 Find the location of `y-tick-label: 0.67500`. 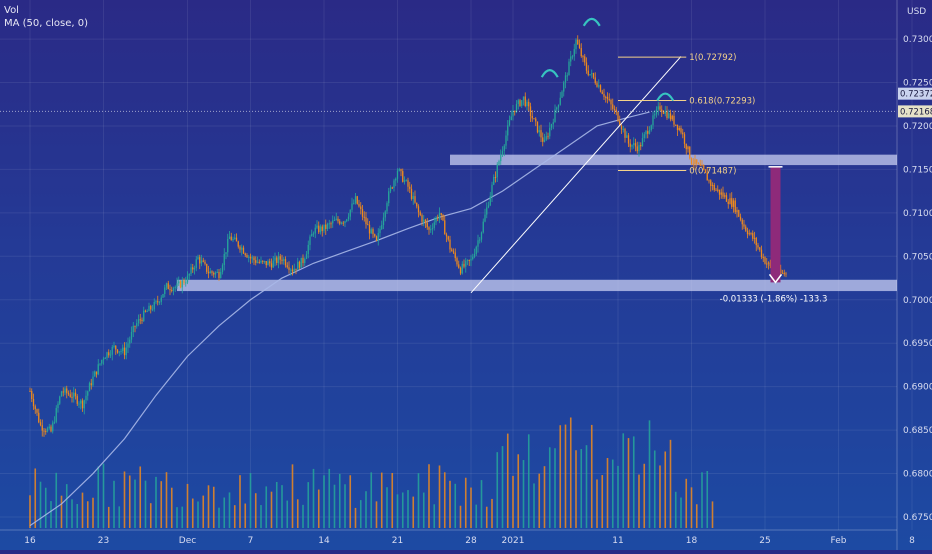

y-tick-label: 0.67500 is located at coordinates (917, 518).